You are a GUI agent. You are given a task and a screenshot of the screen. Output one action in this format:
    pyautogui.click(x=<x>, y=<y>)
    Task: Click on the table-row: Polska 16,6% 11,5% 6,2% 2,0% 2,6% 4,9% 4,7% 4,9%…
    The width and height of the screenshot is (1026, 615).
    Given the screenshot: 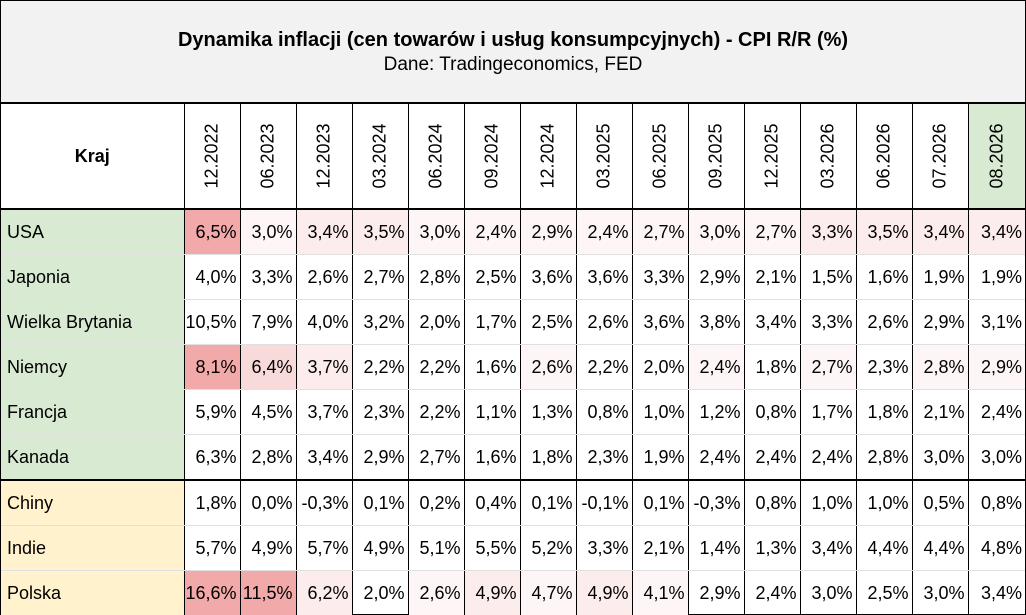 What is the action you would take?
    pyautogui.click(x=513, y=592)
    